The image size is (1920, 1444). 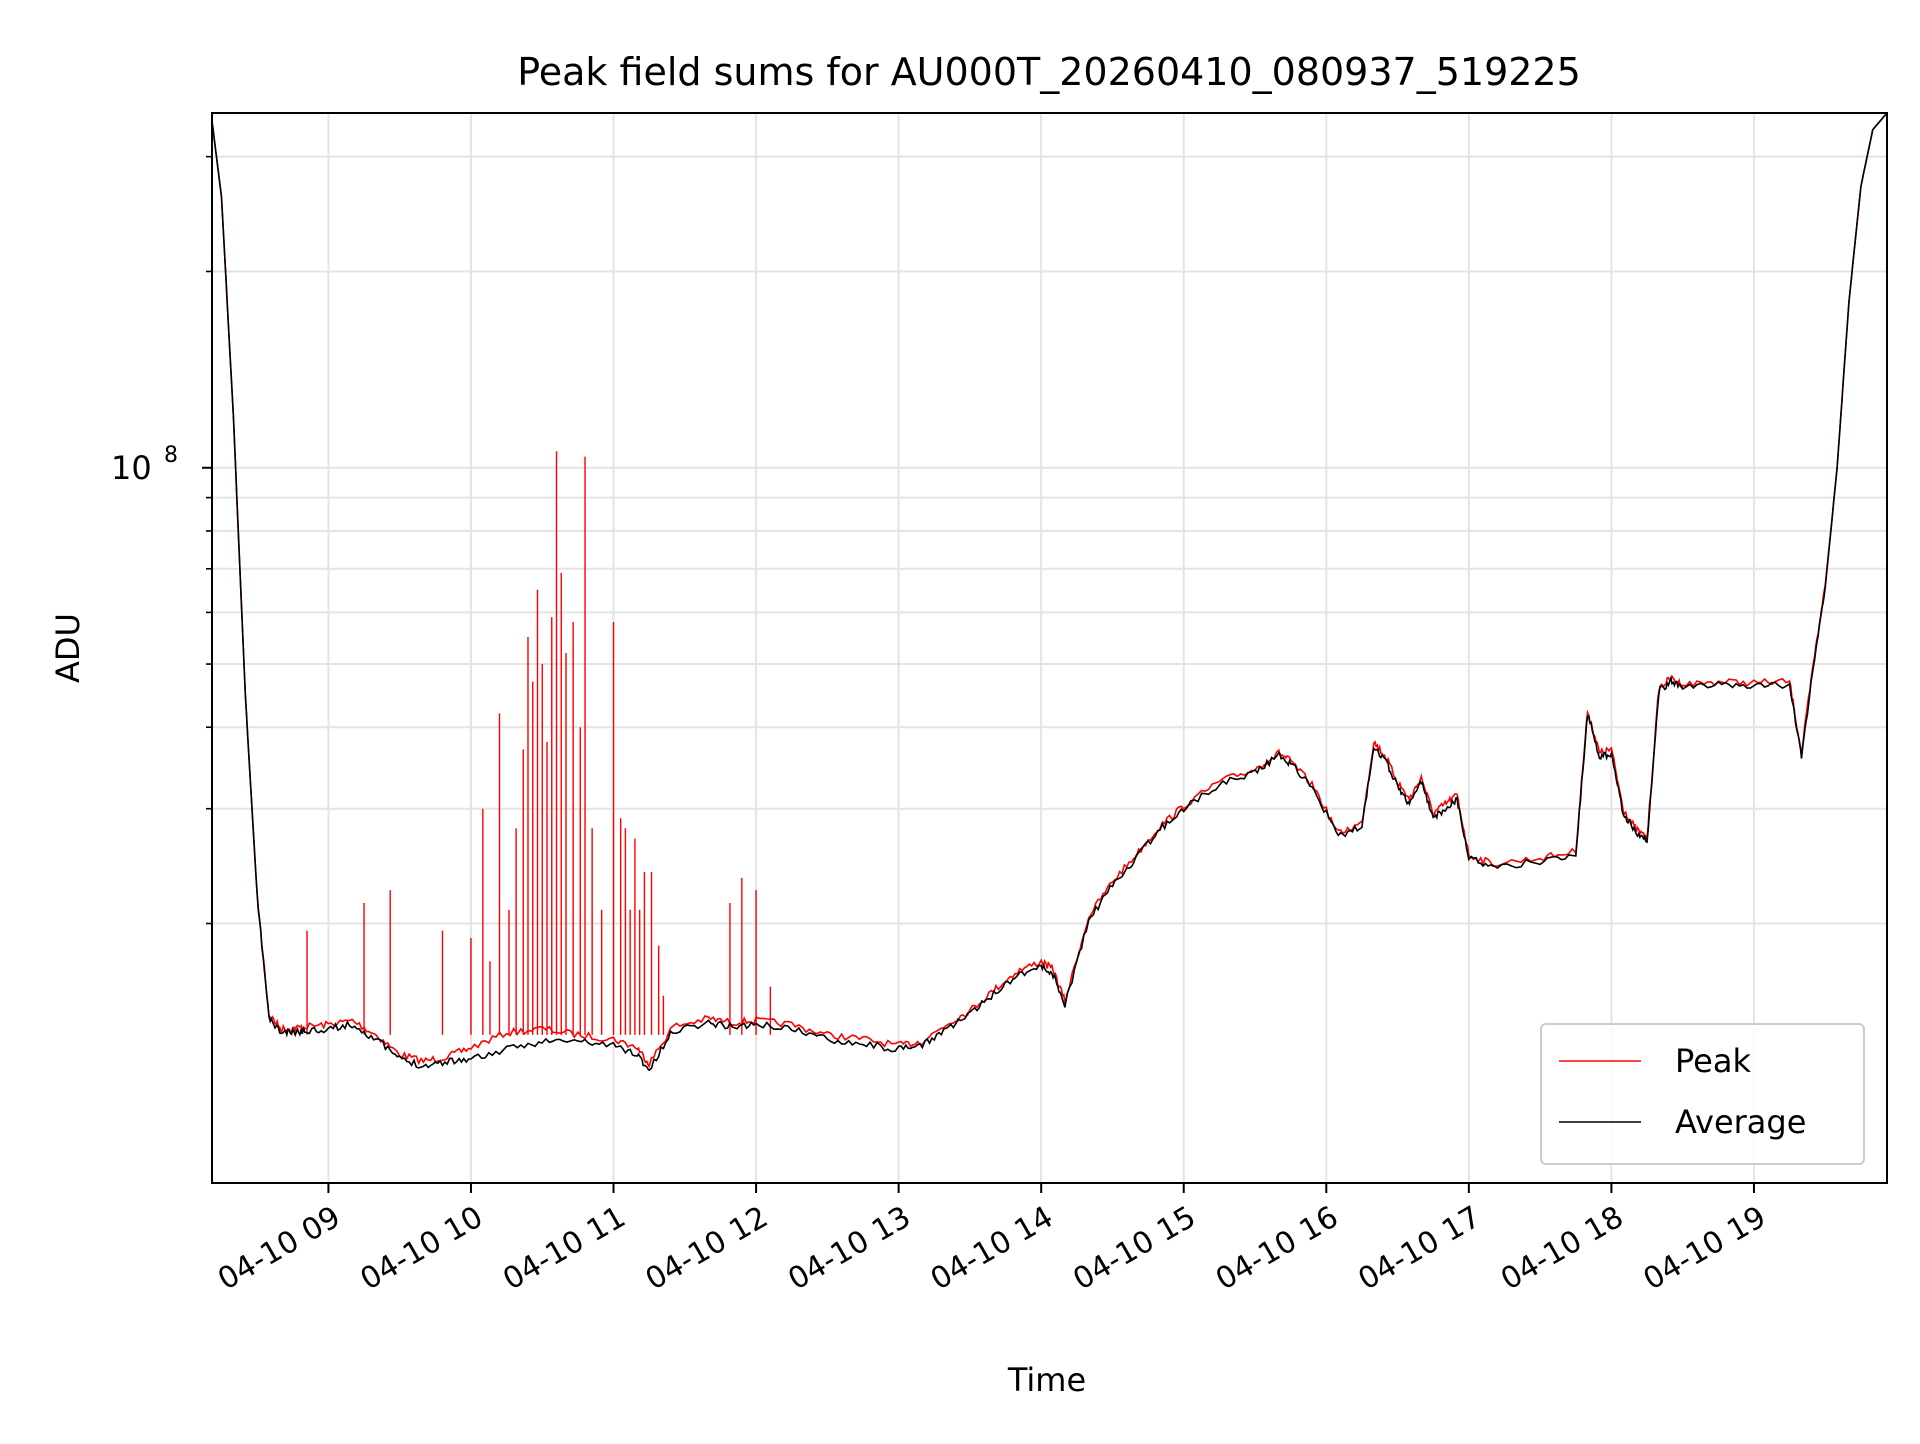 I want to click on legend-label-average: Average, so click(x=1740, y=1122).